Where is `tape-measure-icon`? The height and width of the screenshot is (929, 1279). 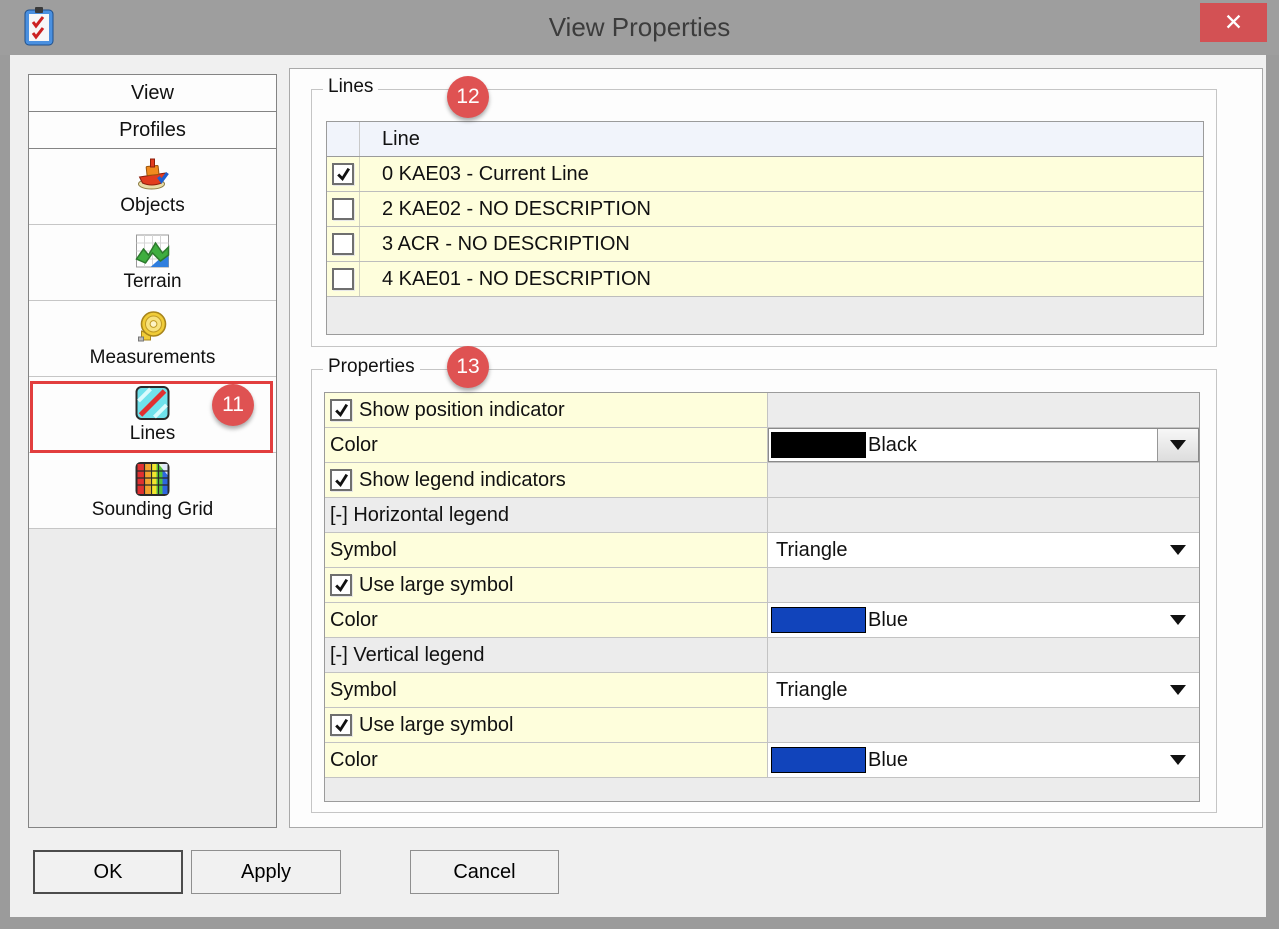 tape-measure-icon is located at coordinates (152, 326).